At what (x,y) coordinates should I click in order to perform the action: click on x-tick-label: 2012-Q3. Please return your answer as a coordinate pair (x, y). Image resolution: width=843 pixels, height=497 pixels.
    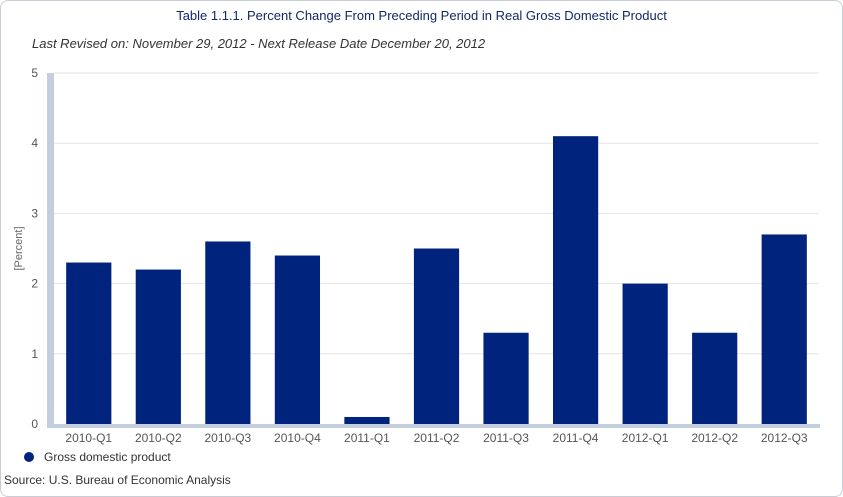
    Looking at the image, I should click on (784, 438).